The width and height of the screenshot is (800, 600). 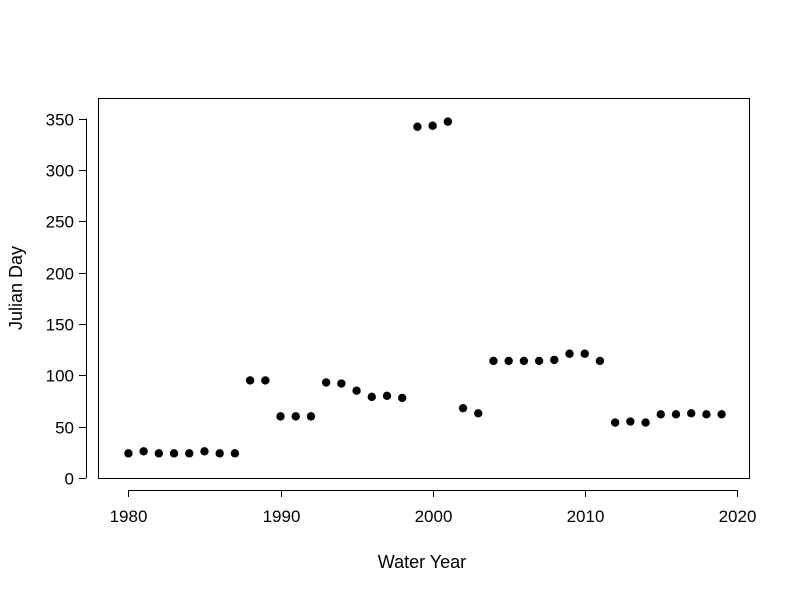 I want to click on x-tick-label: 2000, so click(x=434, y=516).